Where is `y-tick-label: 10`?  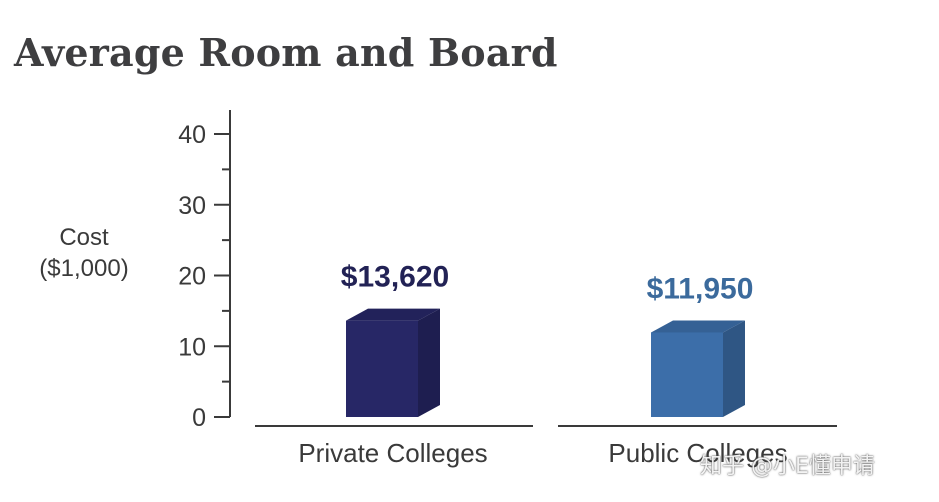 y-tick-label: 10 is located at coordinates (192, 347).